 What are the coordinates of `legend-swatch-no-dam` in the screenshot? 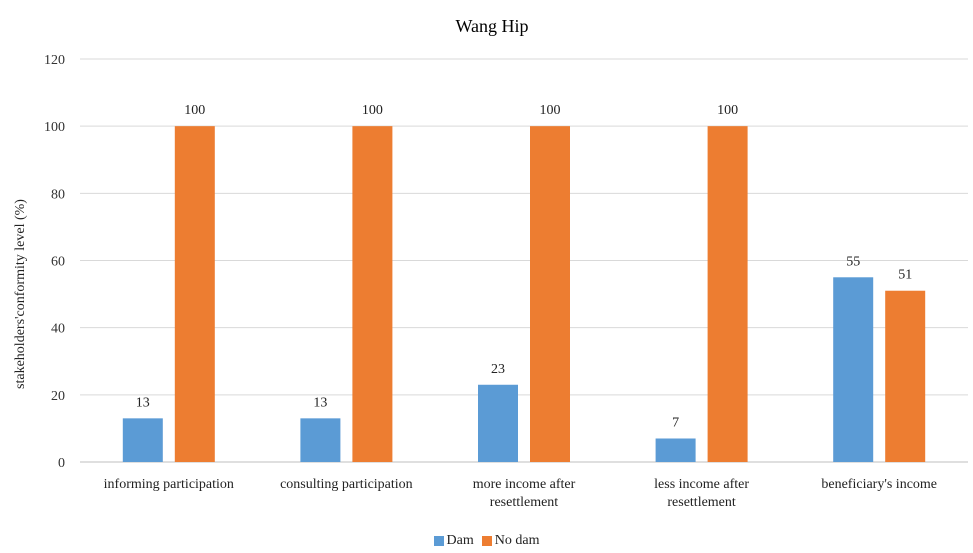 It's located at (486, 541).